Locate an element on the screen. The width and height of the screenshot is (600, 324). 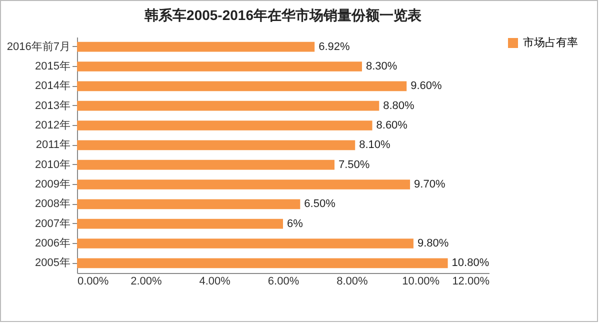
y-tick-label: 2012年 is located at coordinates (52, 126).